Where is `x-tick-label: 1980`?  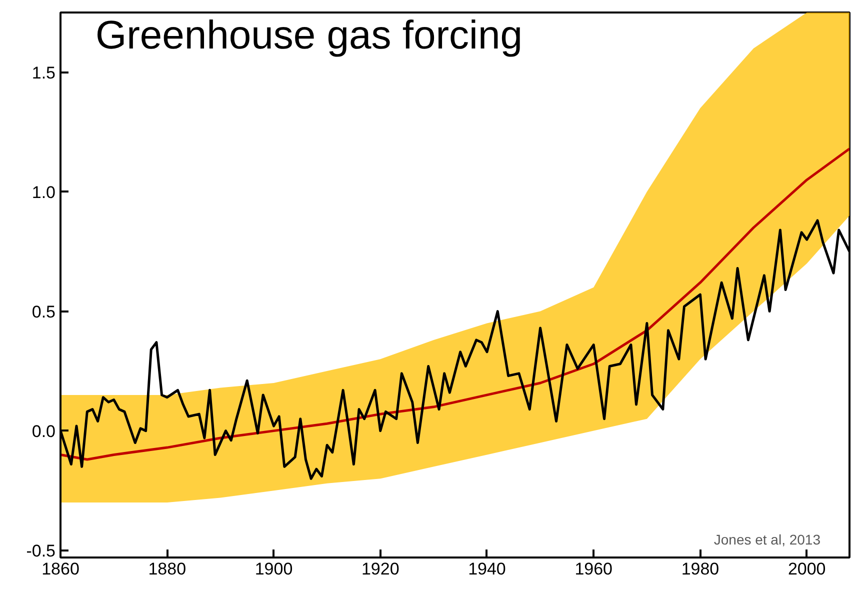
x-tick-label: 1980 is located at coordinates (700, 569).